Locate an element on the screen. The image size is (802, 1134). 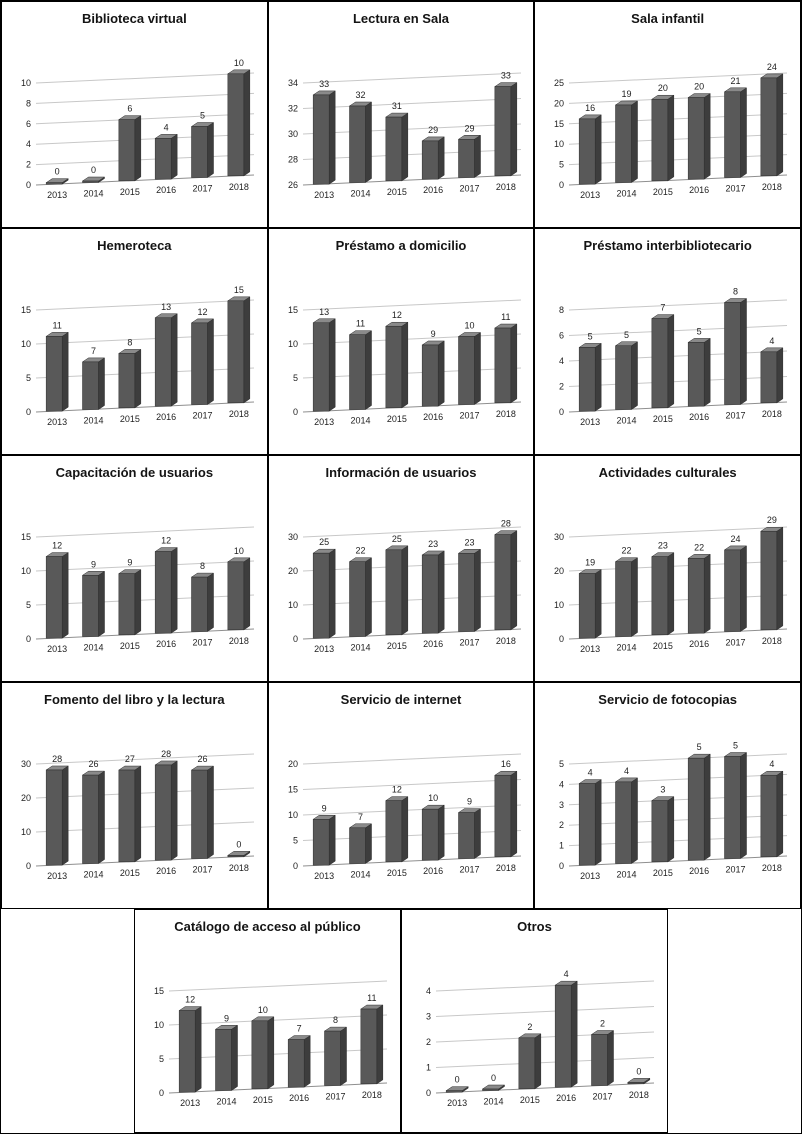
svg-text: 11 is located at coordinates (505, 317).